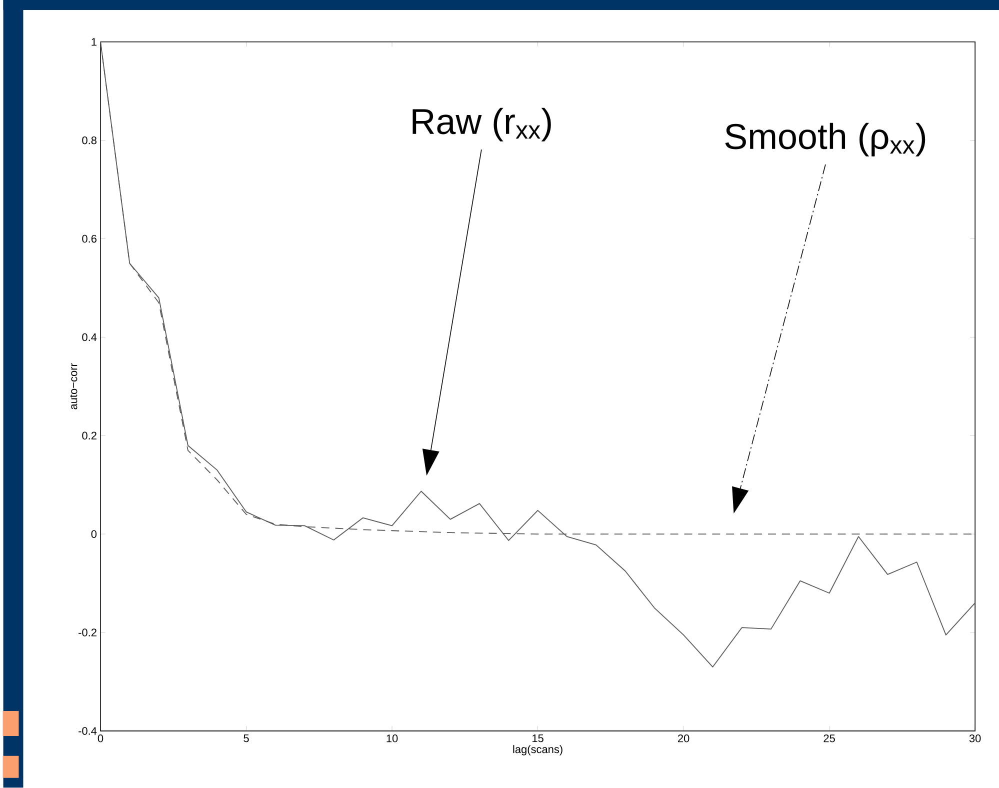  What do you see at coordinates (392, 738) in the screenshot?
I see `x-tick-label: 10` at bounding box center [392, 738].